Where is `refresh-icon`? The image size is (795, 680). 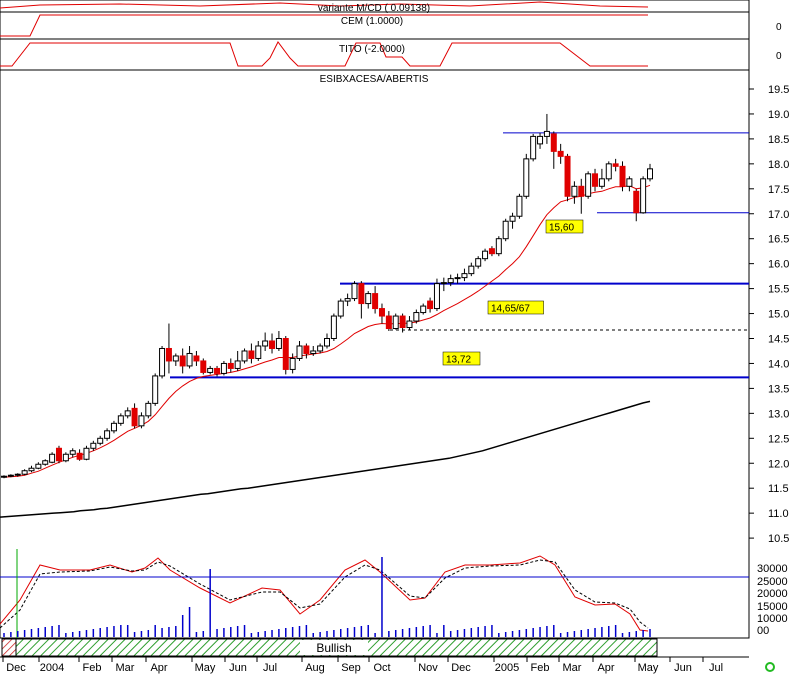 refresh-icon is located at coordinates (770, 667).